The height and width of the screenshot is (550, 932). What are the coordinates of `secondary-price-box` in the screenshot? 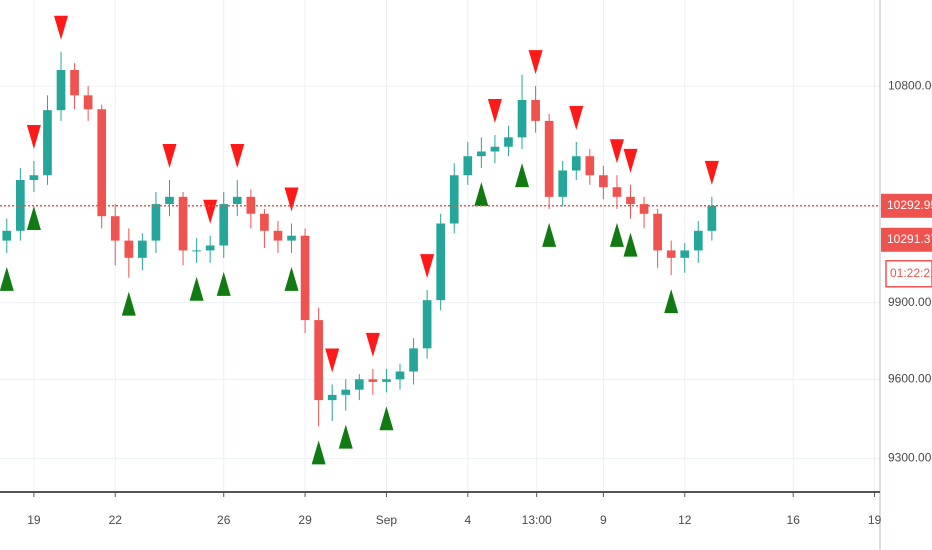 It's located at (906, 239).